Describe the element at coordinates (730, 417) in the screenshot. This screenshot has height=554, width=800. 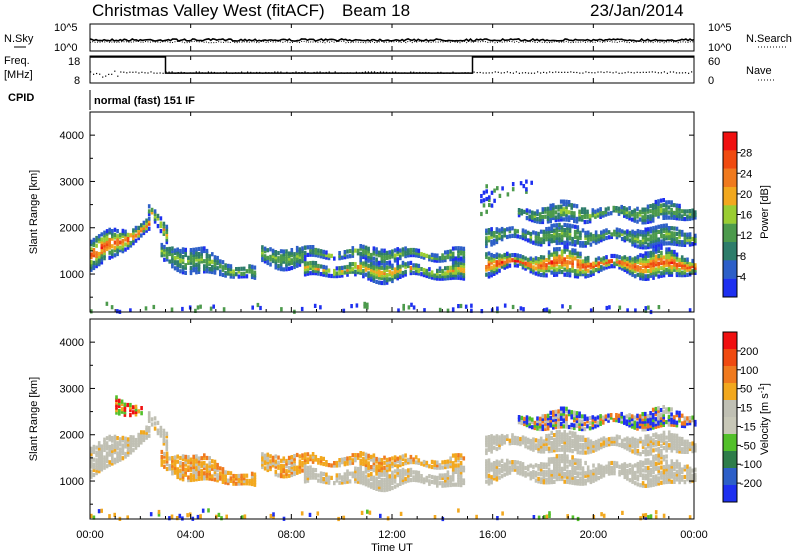
I see `colorbar-frame` at that location.